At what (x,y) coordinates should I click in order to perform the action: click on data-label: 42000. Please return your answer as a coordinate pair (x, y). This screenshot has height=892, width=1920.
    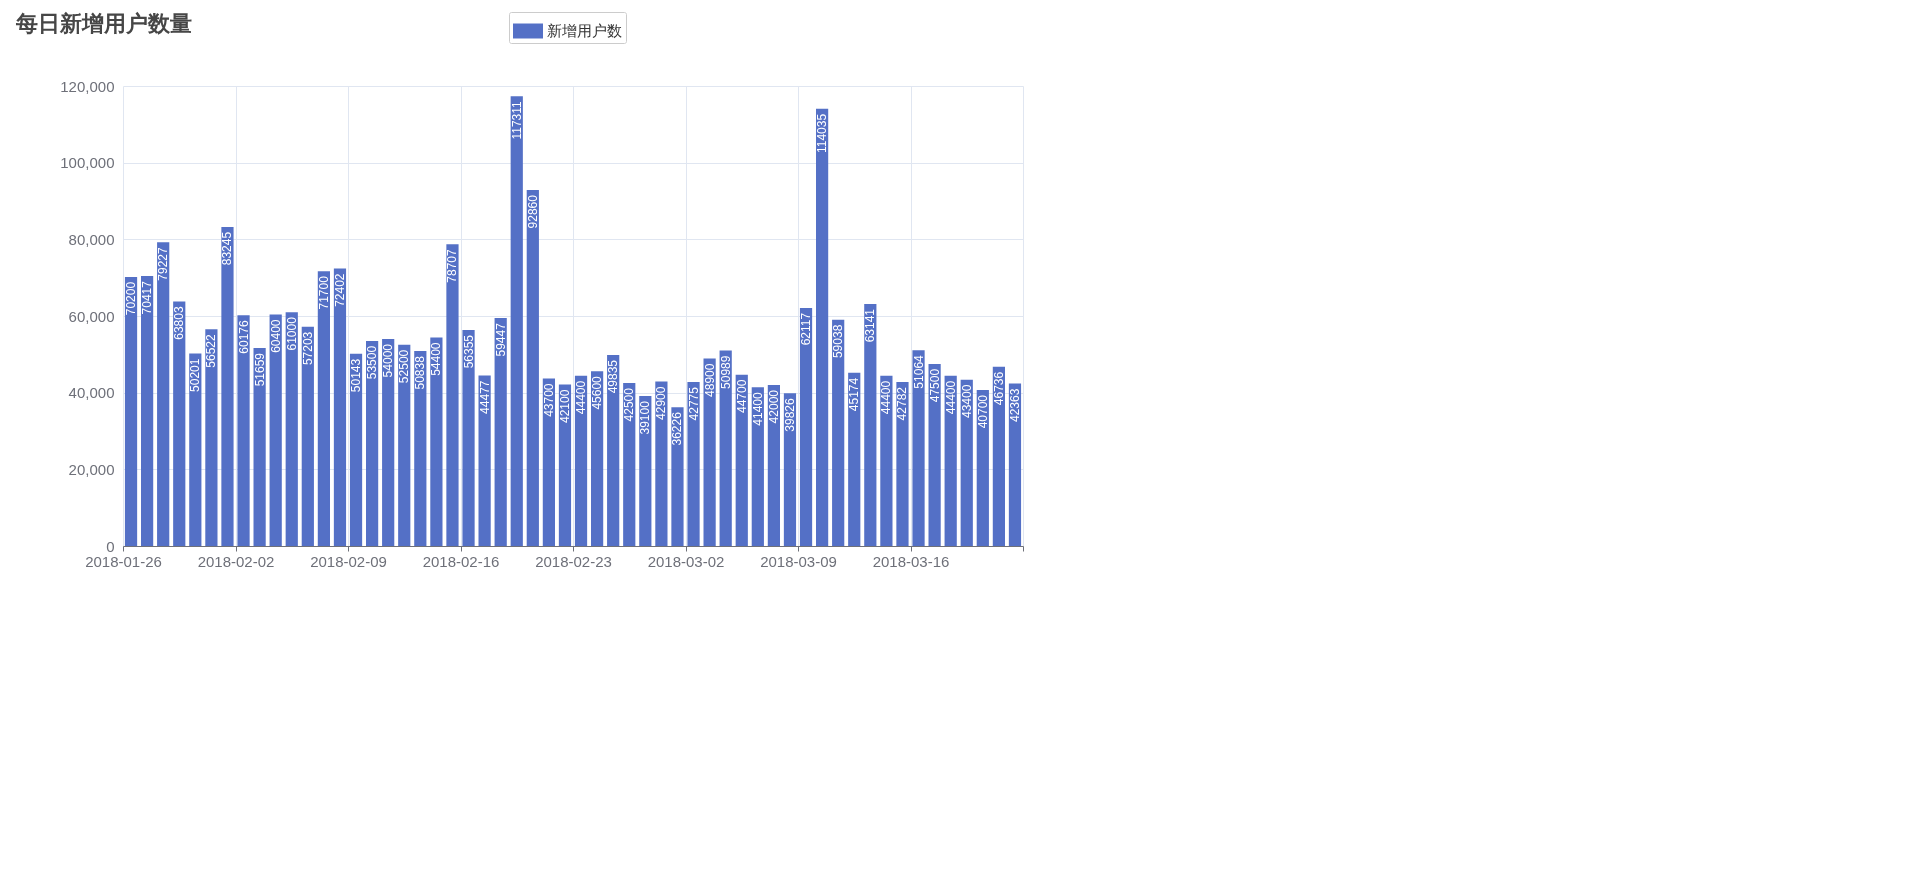
    Looking at the image, I should click on (773, 406).